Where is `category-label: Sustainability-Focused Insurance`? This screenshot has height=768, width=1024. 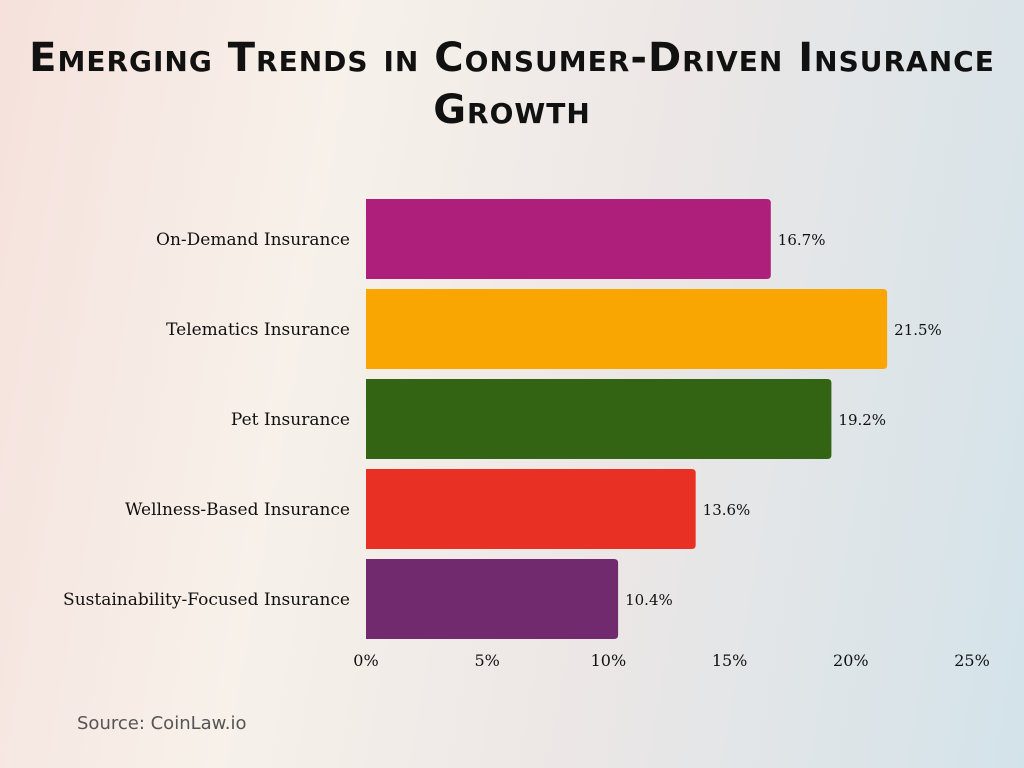 category-label: Sustainability-Focused Insurance is located at coordinates (206, 600).